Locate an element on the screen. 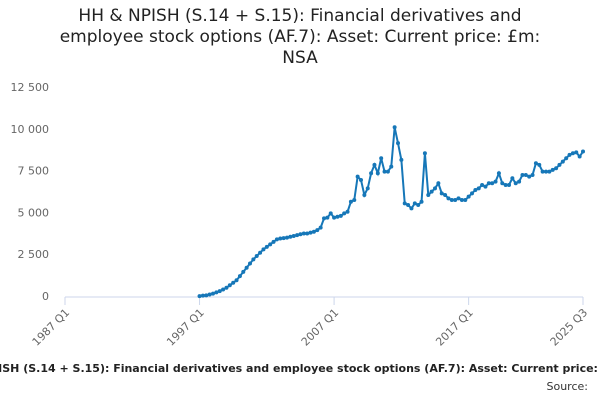 This screenshot has width=600, height=400. x-tick-label: 1987 Q1 is located at coordinates (51, 327).